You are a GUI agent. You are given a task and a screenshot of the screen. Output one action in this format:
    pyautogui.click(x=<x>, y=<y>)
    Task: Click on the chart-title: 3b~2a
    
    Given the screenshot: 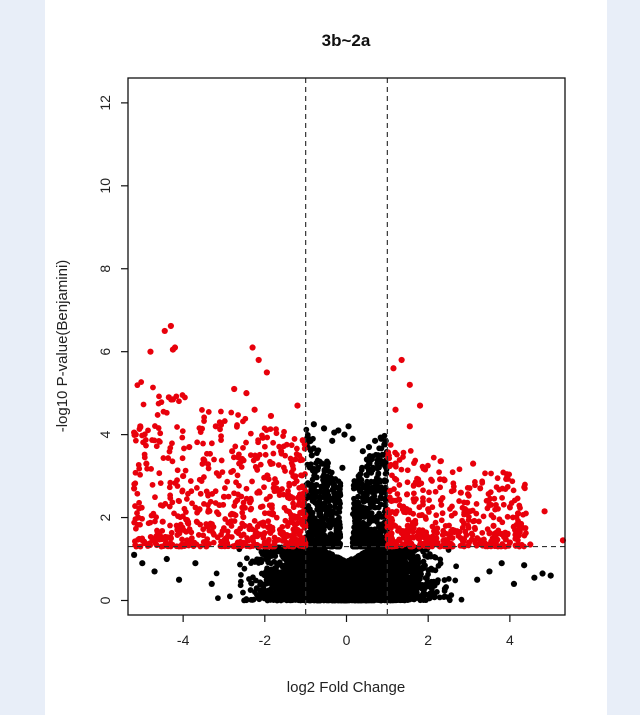 What is the action you would take?
    pyautogui.click(x=346, y=40)
    